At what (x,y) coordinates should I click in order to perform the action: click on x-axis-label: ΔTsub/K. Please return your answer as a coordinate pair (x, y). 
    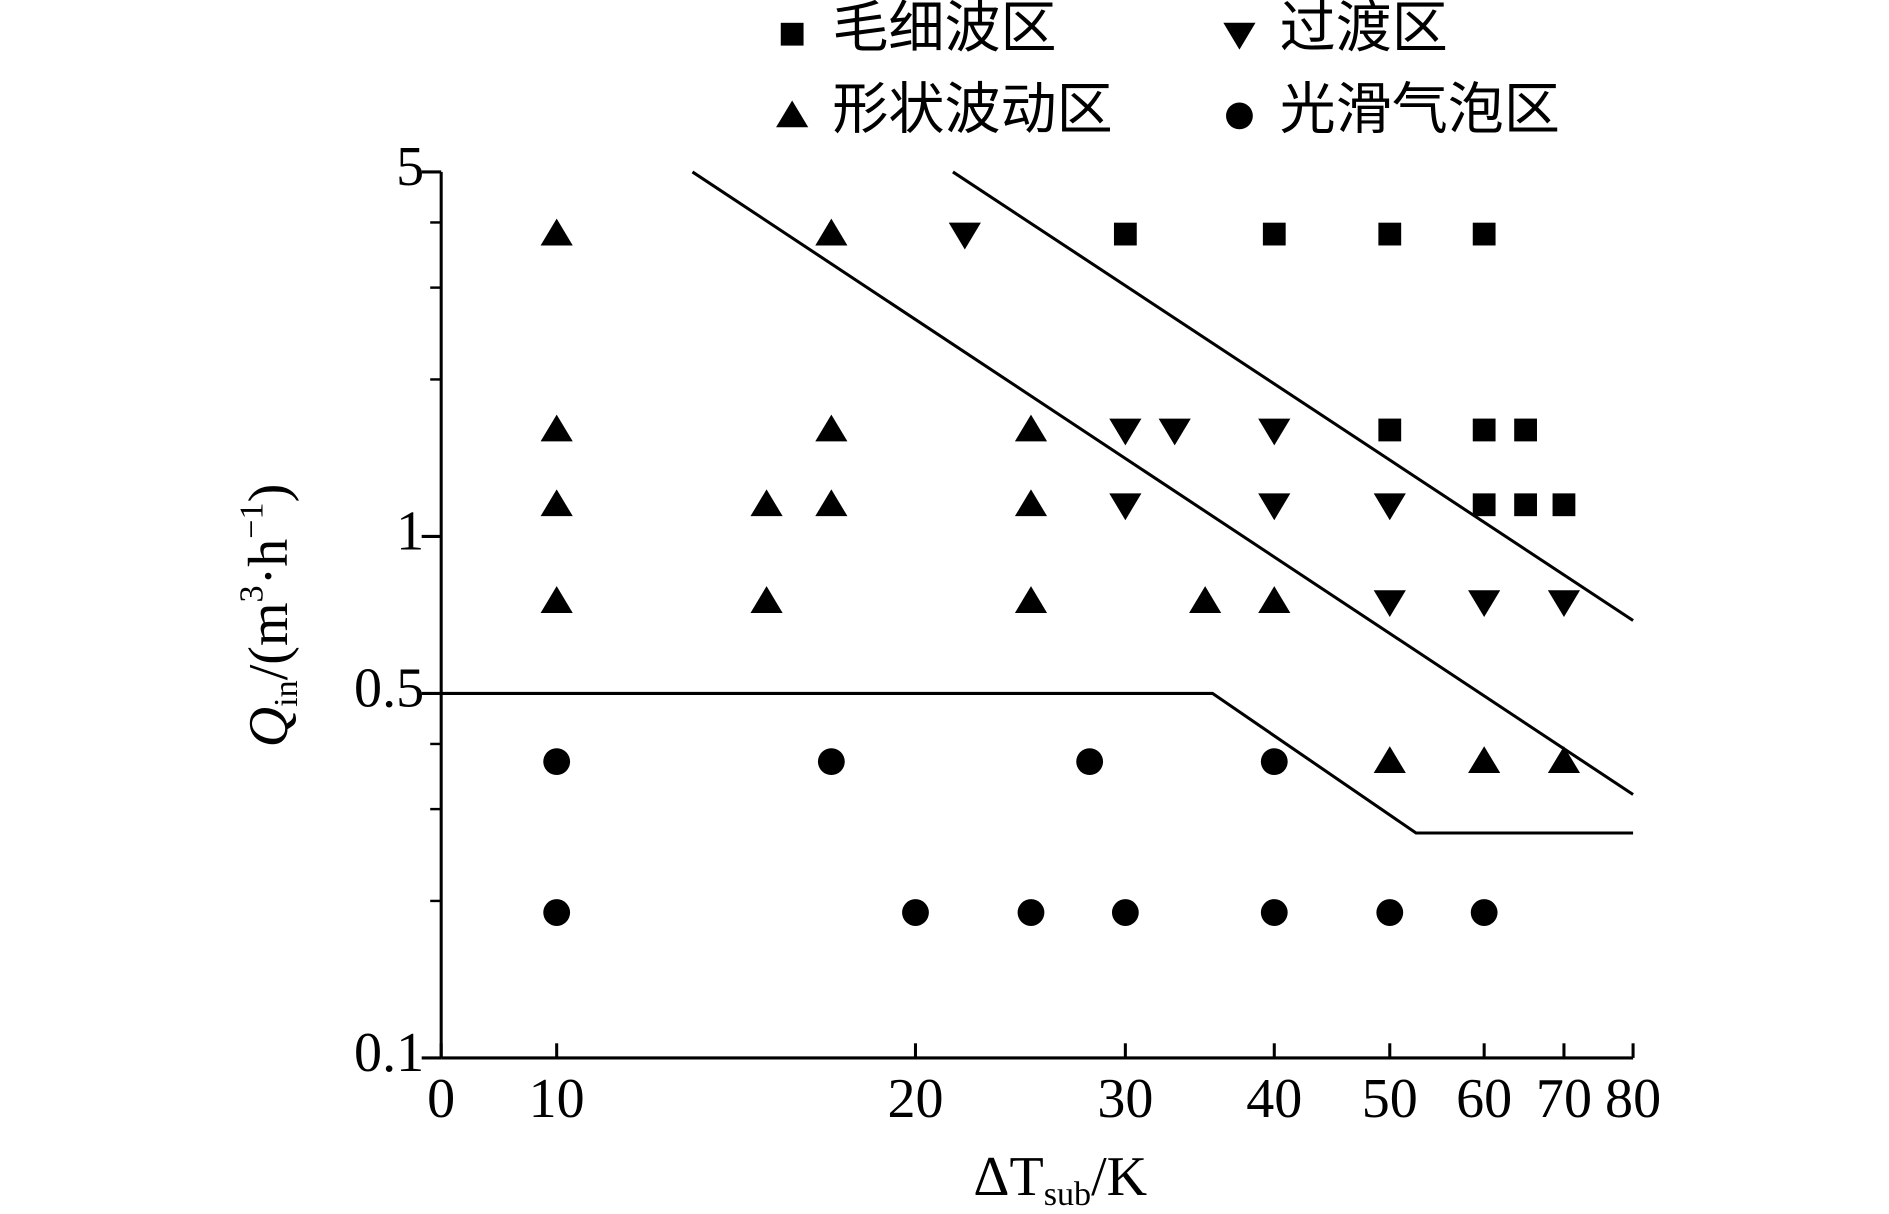
    Looking at the image, I should click on (1060, 1179).